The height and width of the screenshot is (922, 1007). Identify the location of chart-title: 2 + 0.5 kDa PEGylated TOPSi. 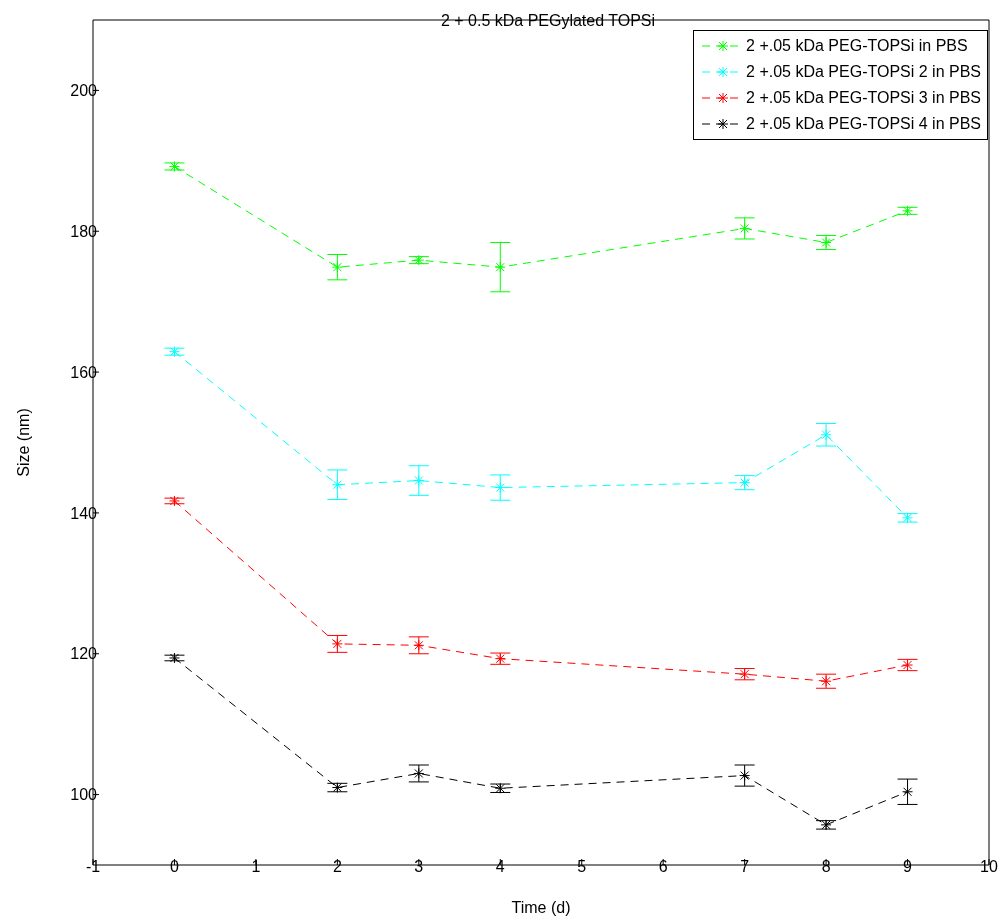
(548, 21).